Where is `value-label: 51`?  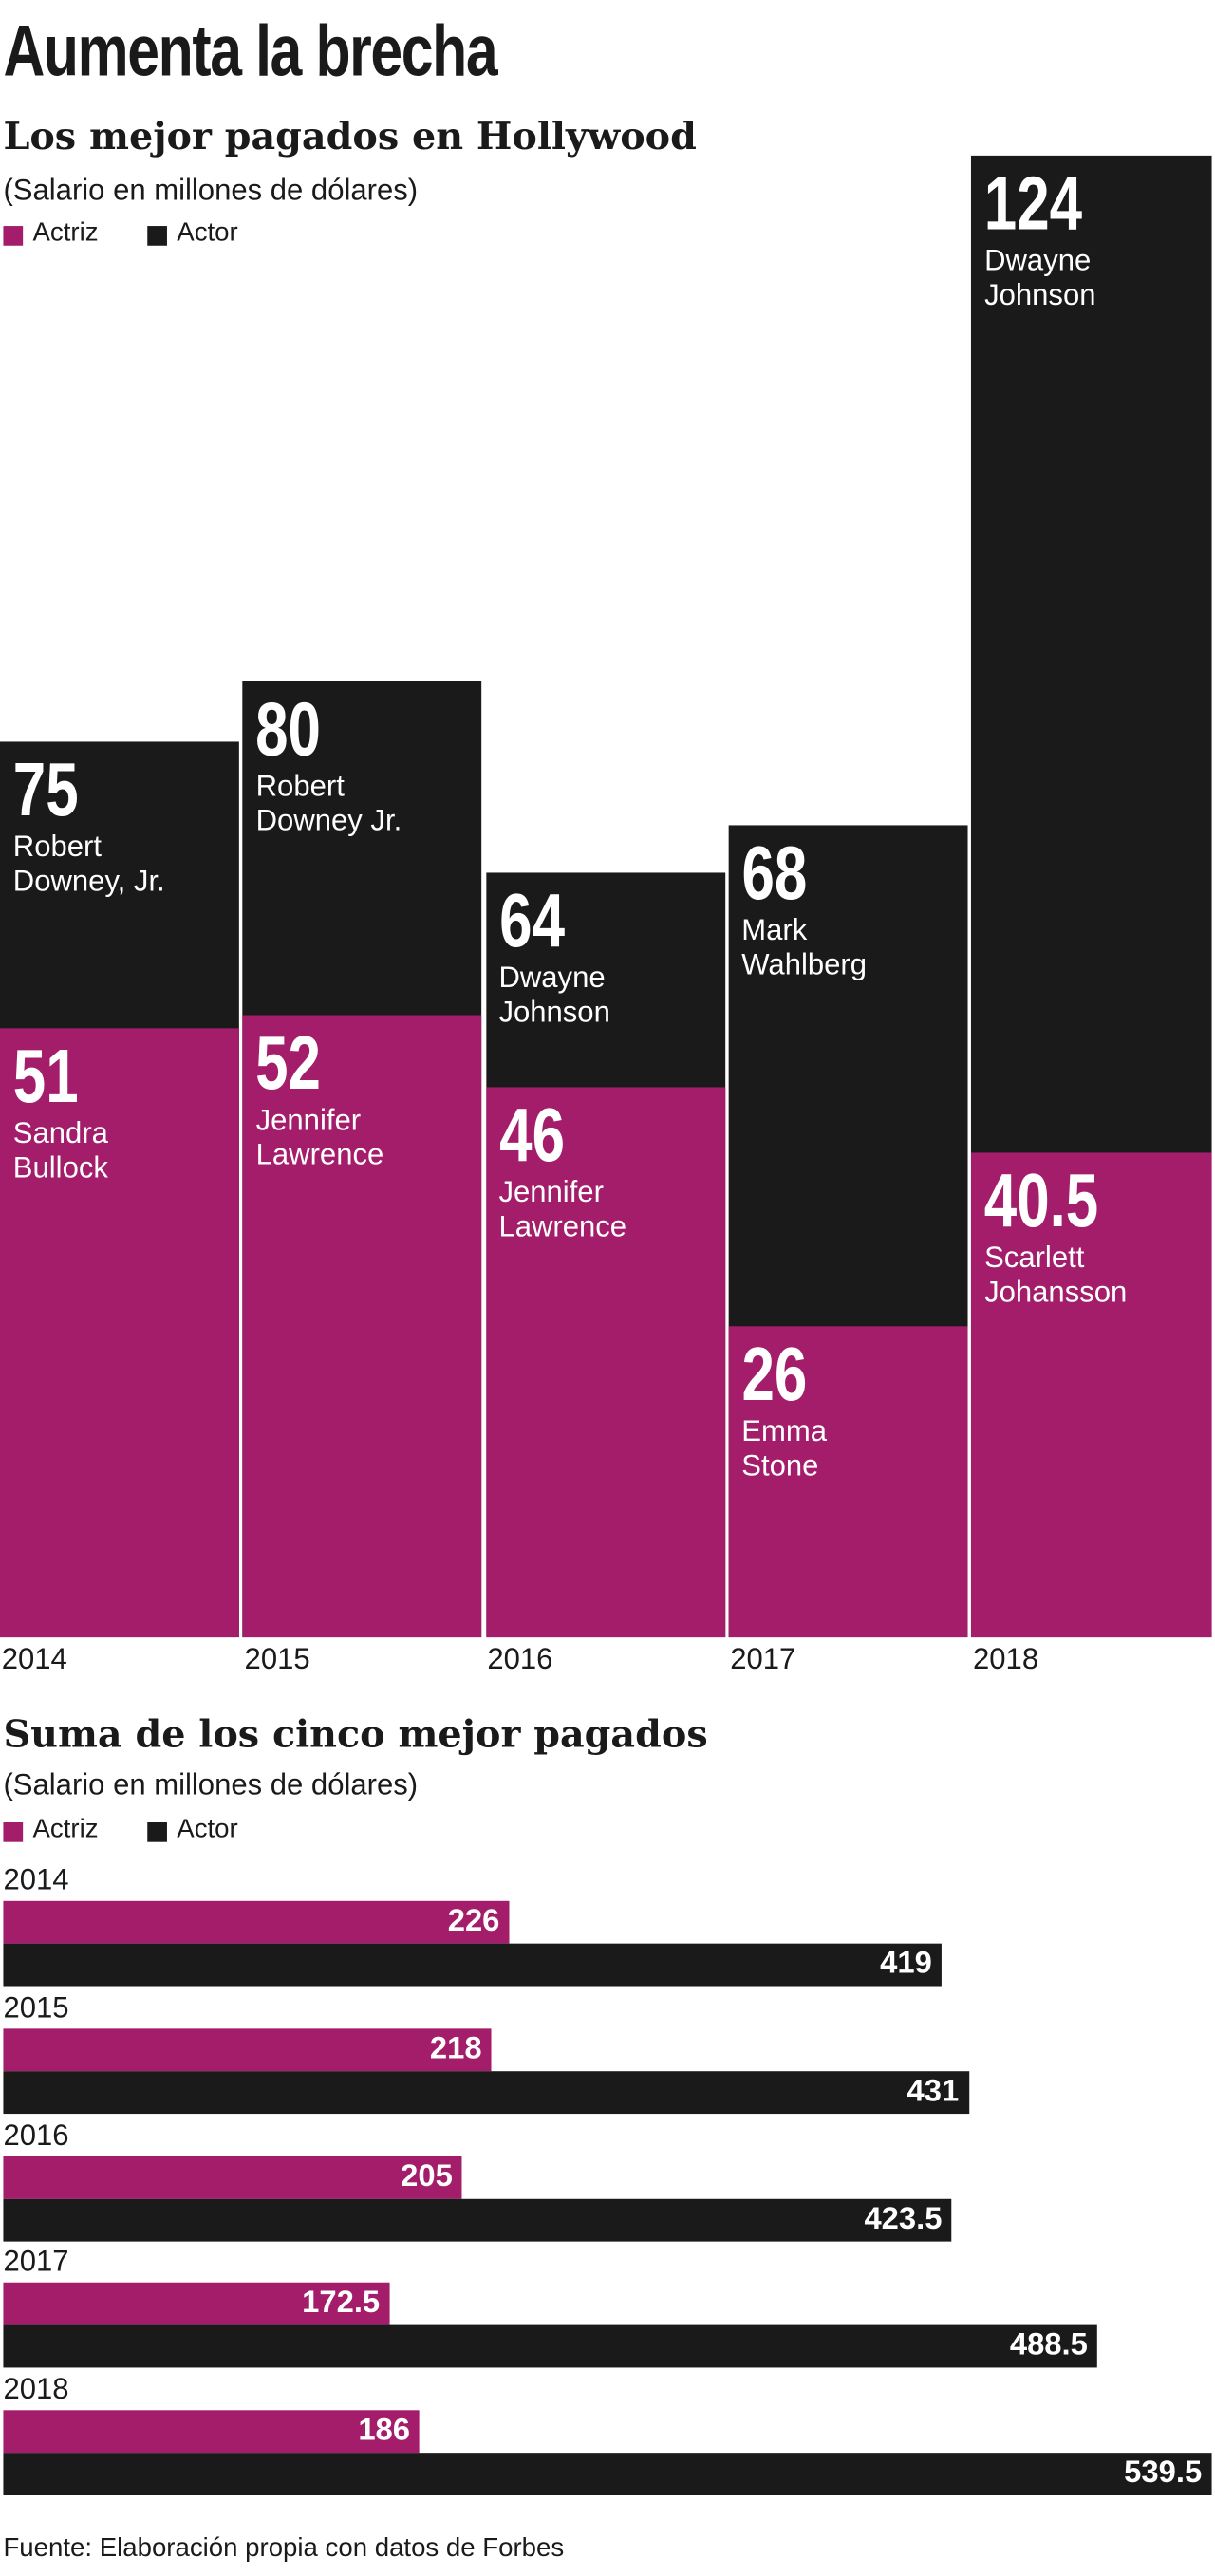
value-label: 51 is located at coordinates (45, 1076).